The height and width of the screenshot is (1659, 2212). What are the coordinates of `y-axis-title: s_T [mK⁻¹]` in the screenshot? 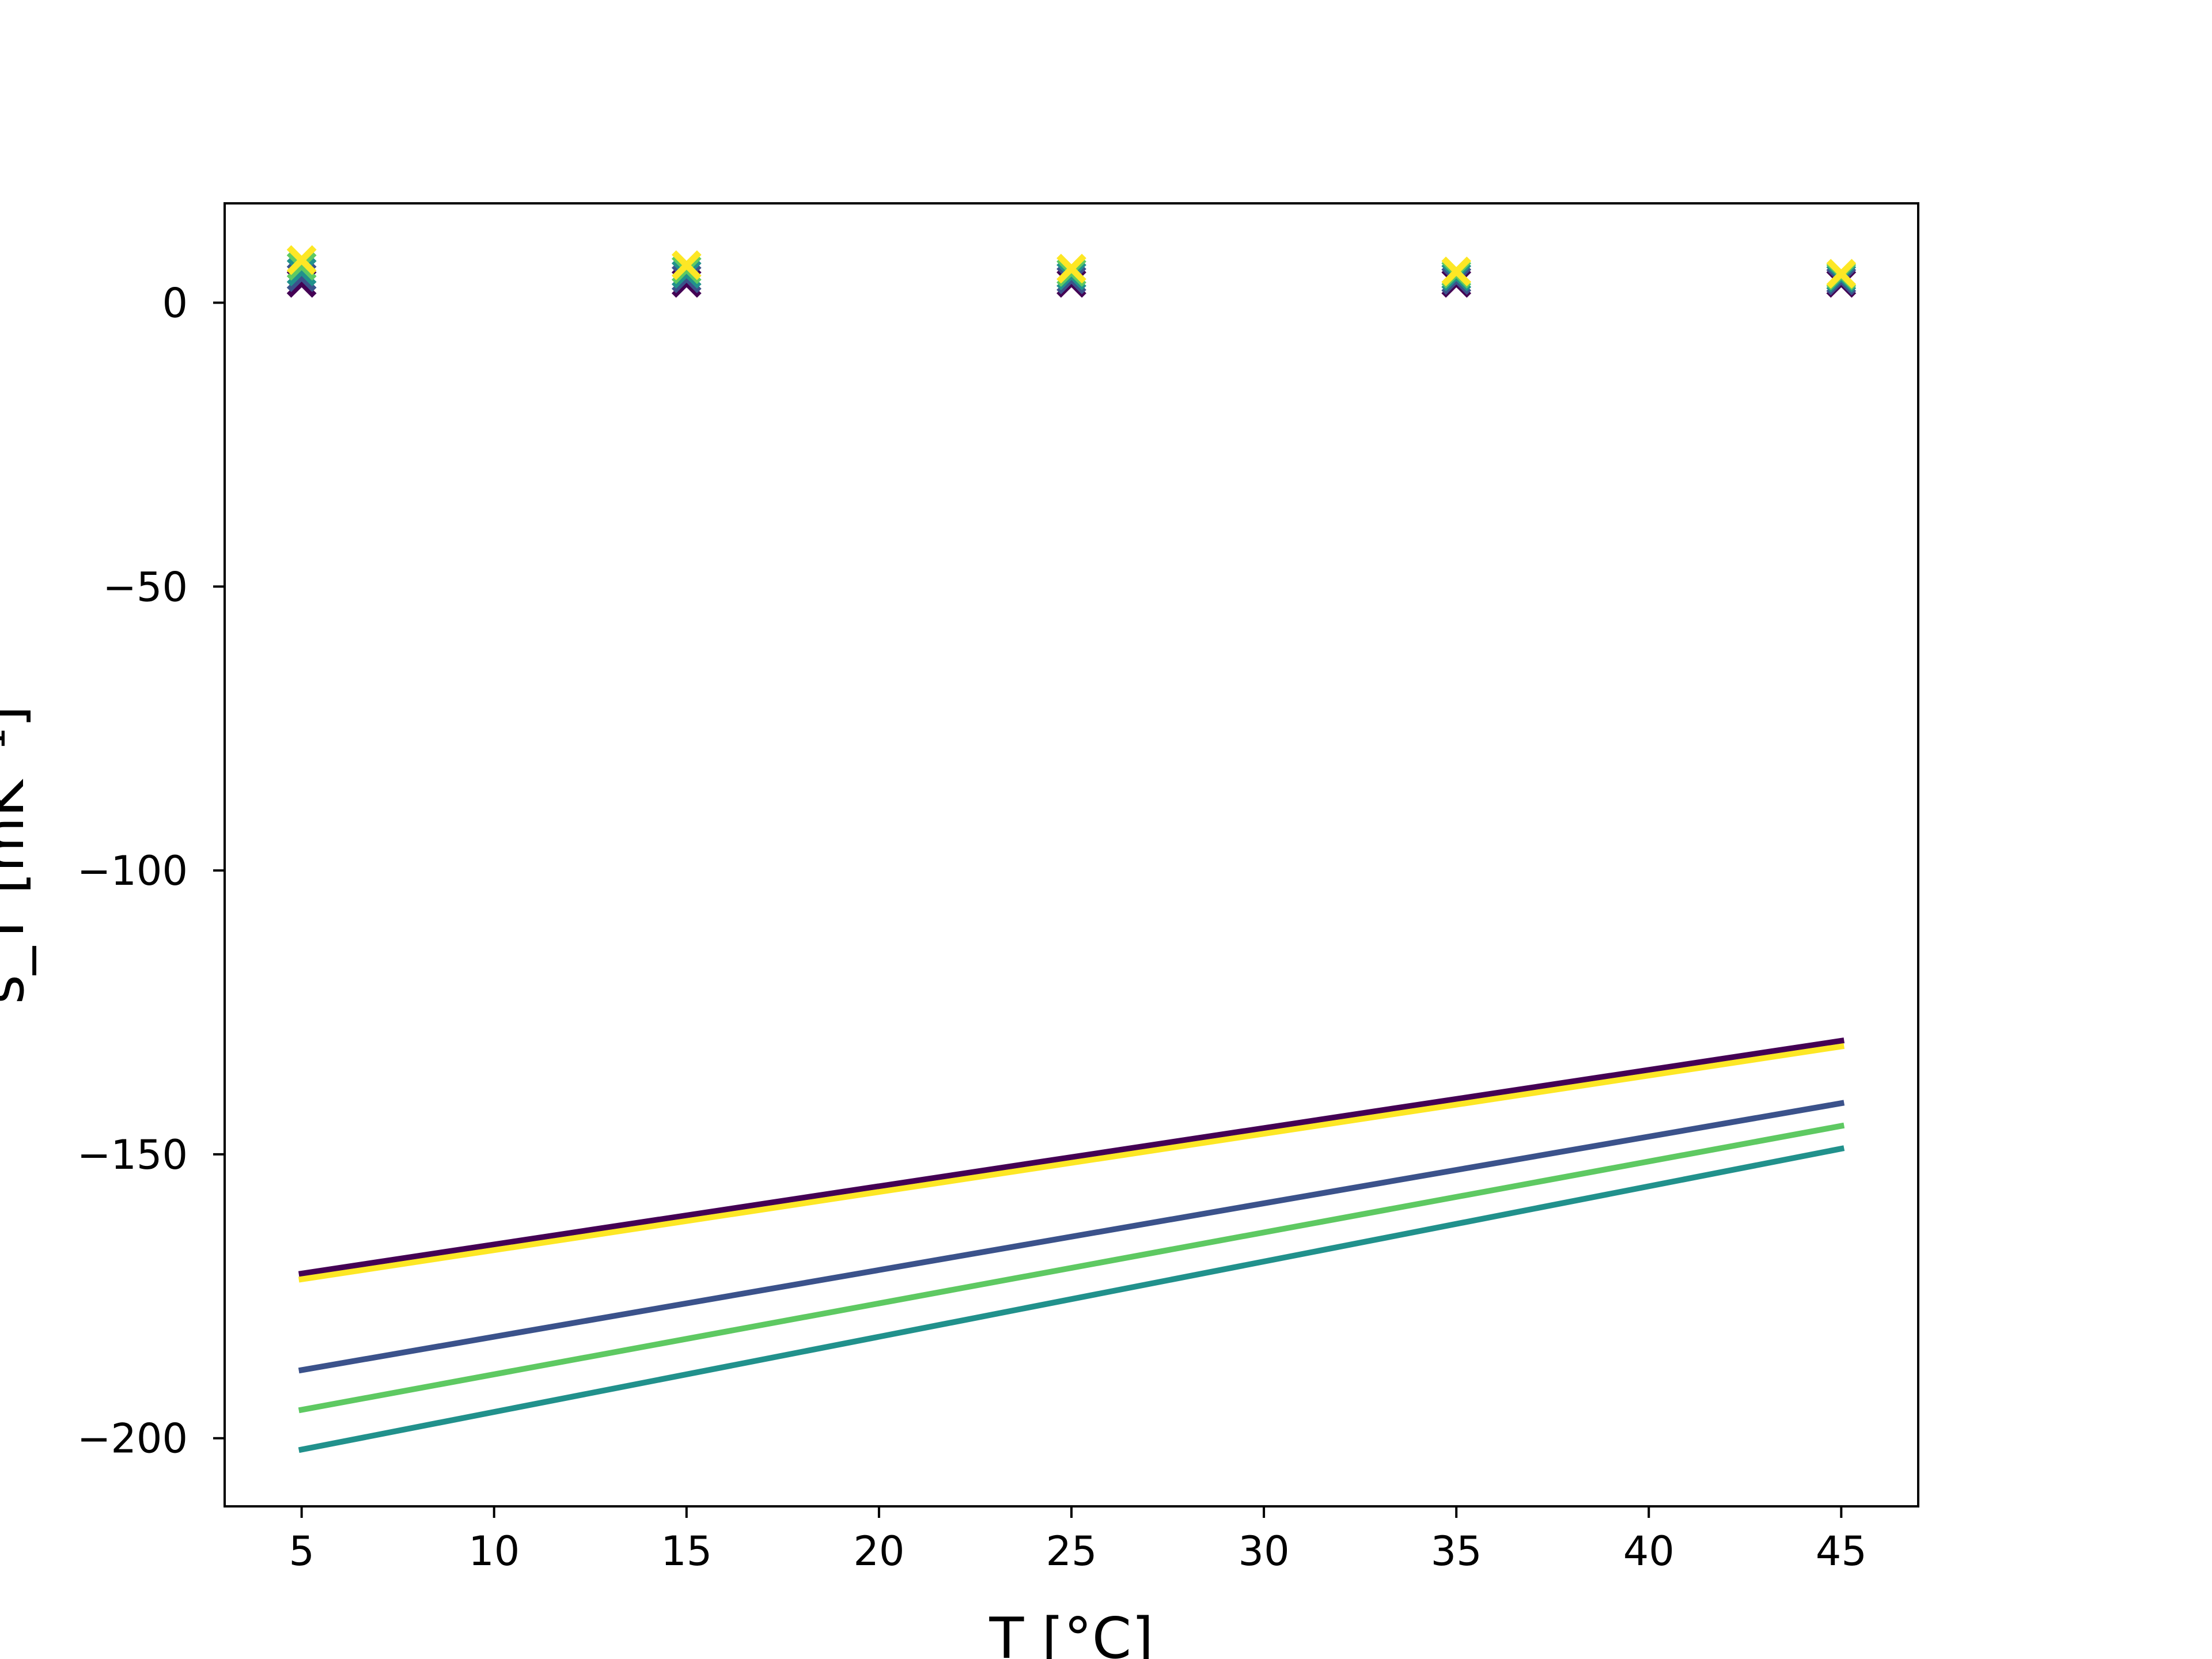 It's located at (18, 855).